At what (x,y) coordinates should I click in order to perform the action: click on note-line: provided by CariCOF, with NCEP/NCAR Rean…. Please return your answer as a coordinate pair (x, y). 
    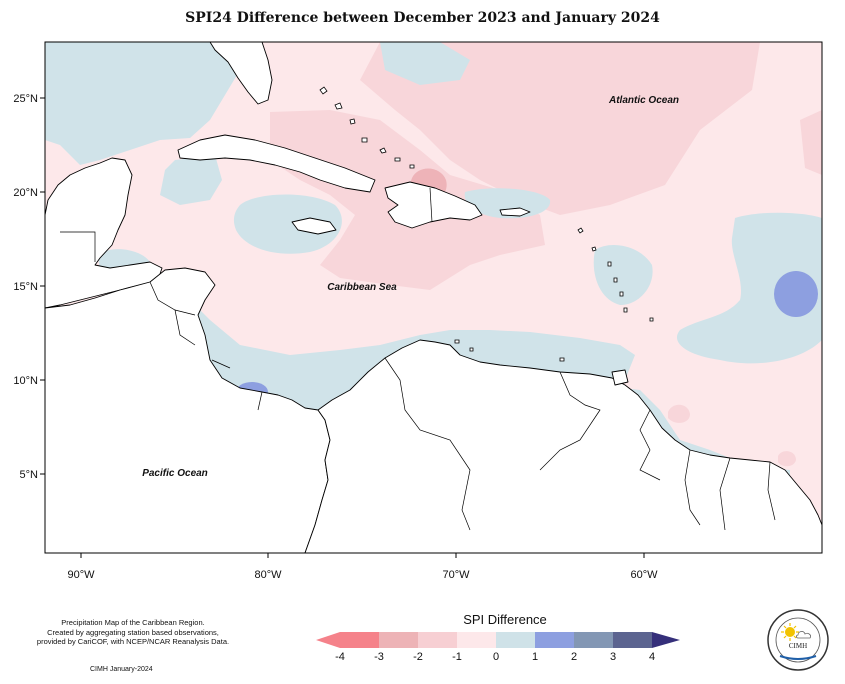
    Looking at the image, I should click on (133, 641).